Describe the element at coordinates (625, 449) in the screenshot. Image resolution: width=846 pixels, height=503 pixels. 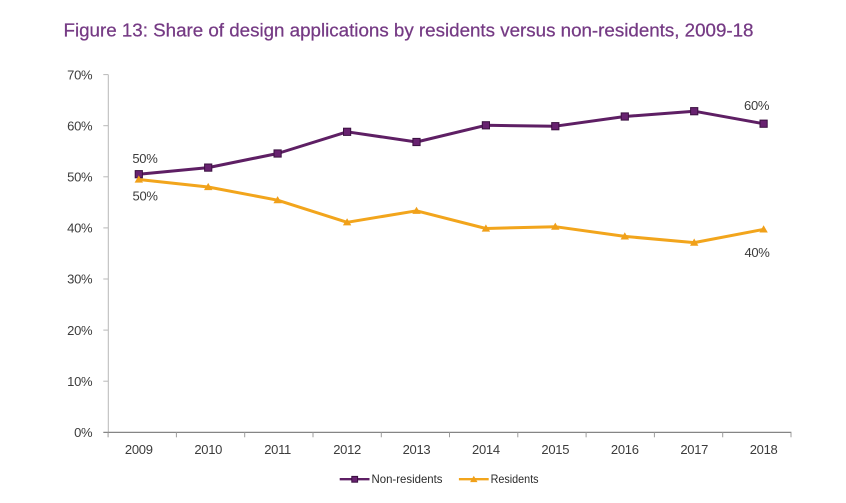
I see `svg-text: 2016` at that location.